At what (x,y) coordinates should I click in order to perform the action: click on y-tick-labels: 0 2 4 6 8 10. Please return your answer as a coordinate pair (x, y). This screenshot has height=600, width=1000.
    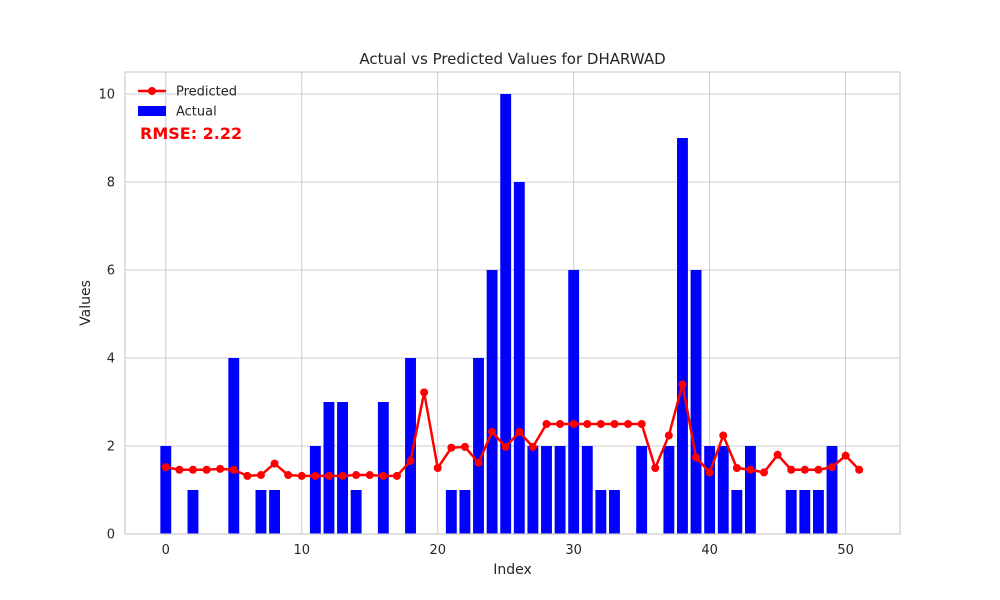
    Looking at the image, I should click on (106, 315).